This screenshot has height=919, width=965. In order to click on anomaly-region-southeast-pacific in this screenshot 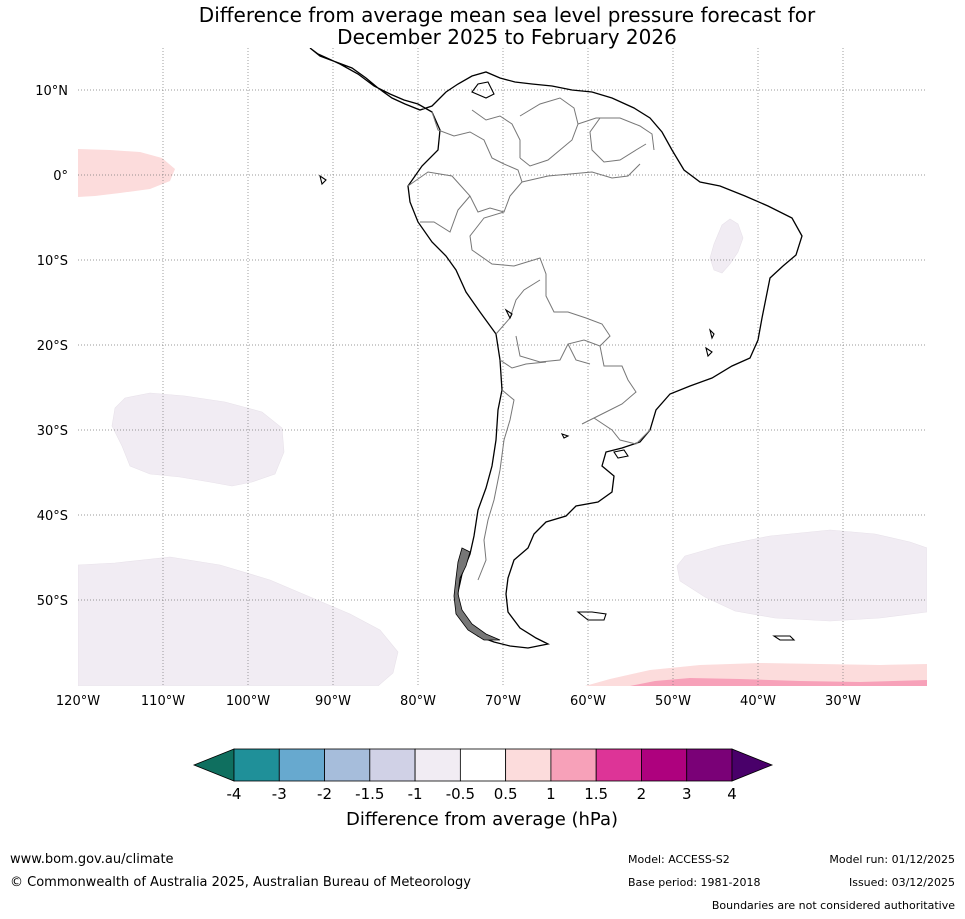, I will do `click(198, 439)`.